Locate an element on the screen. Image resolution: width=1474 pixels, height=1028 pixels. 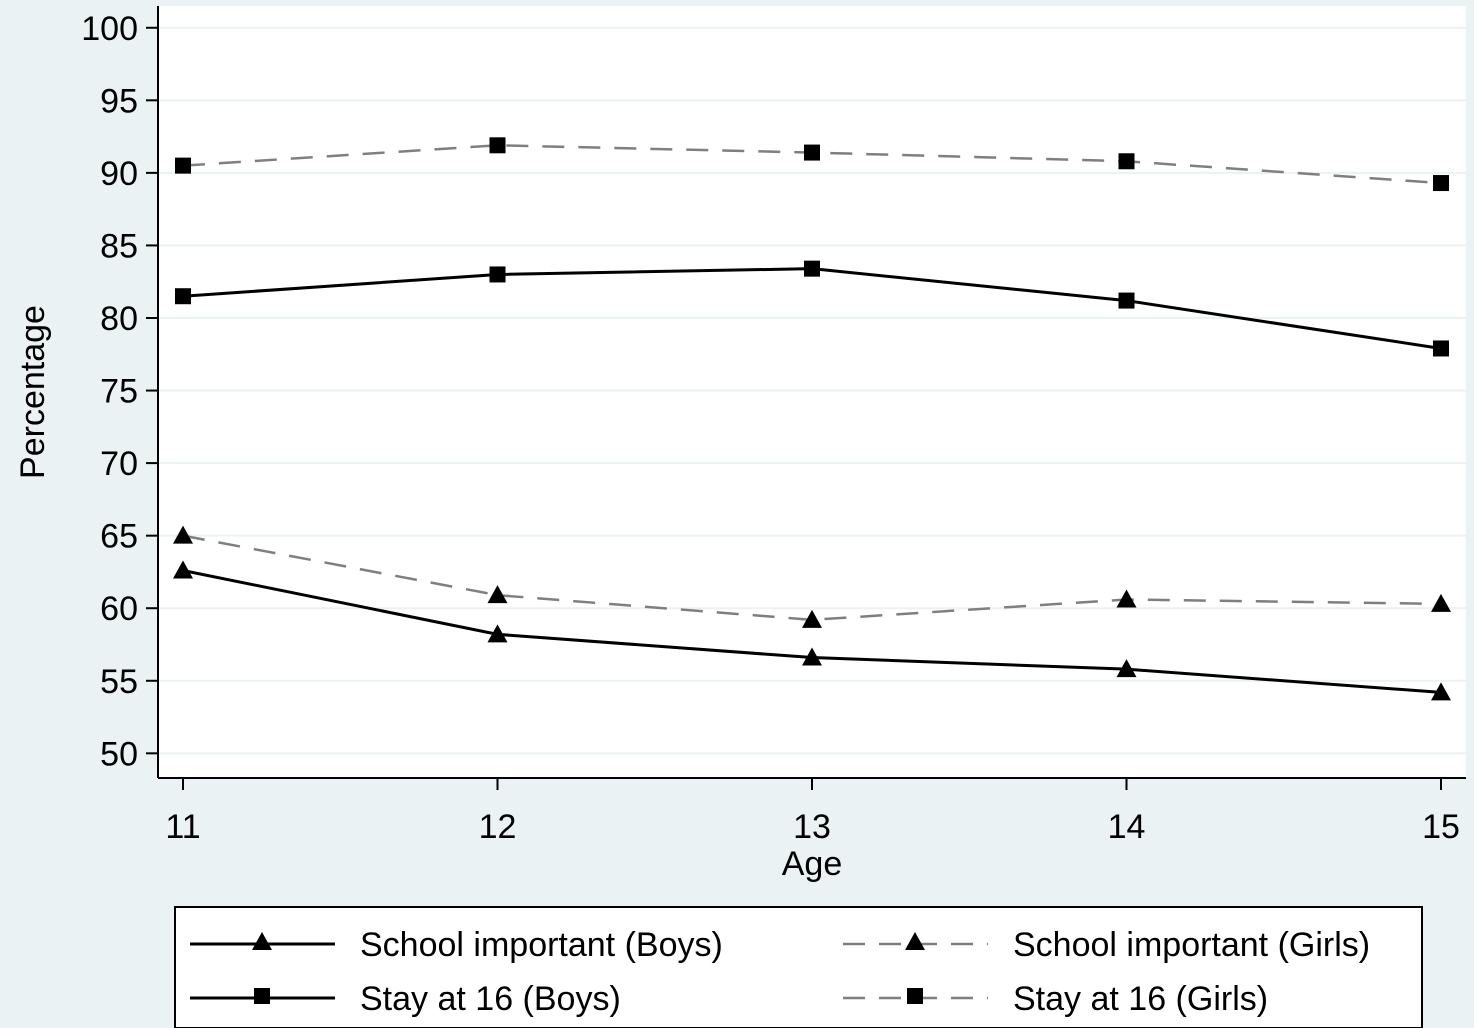
y-axis-ticks: 50 55 60 65 70 75 80 85 90 95 100 is located at coordinates (119, 391).